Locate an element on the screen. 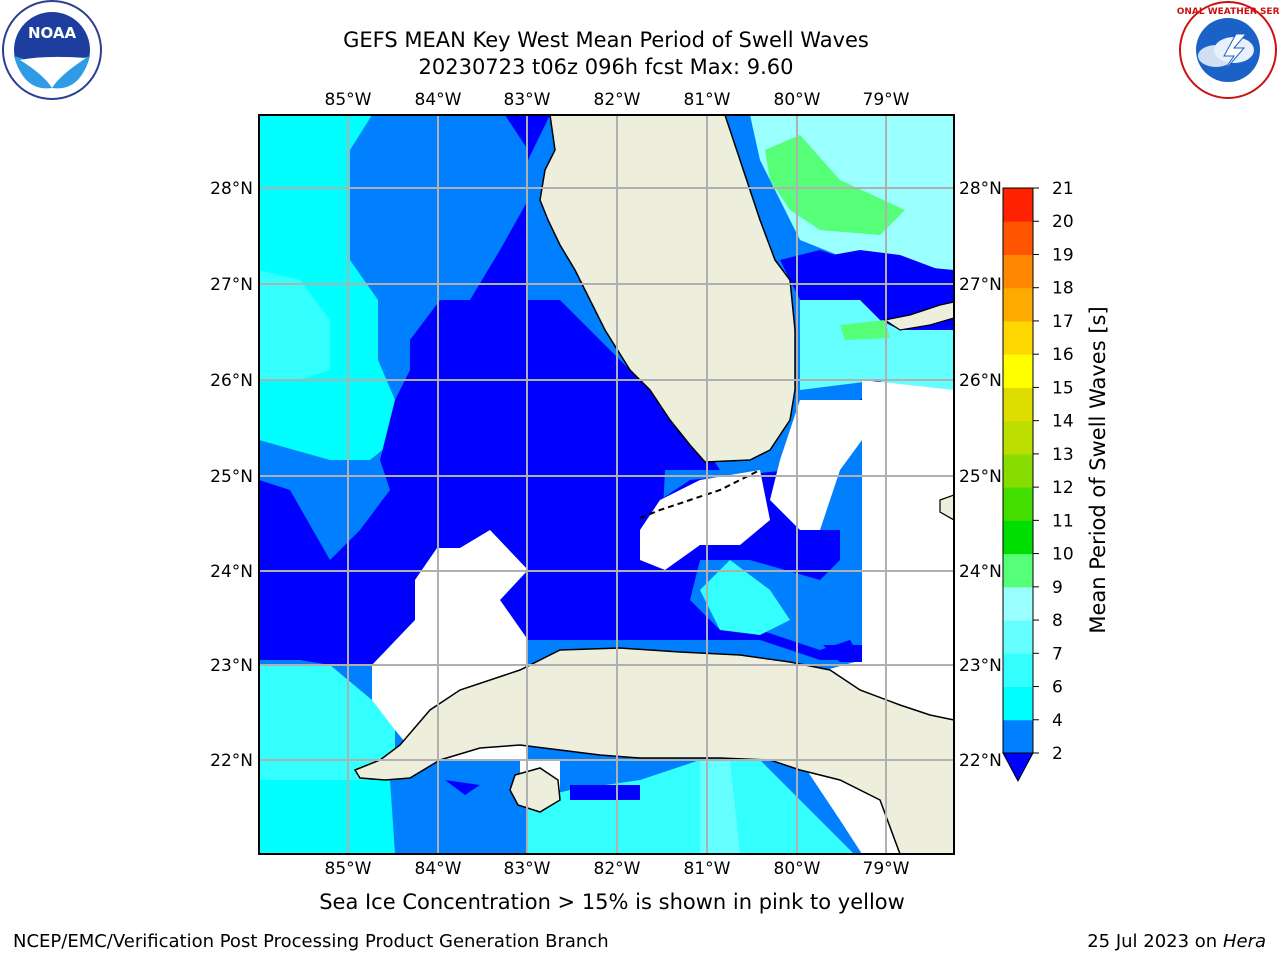  lat-labels-left: 28°N 27°N 26°N 25°N 24°N 23°N 22°N is located at coordinates (231, 475).